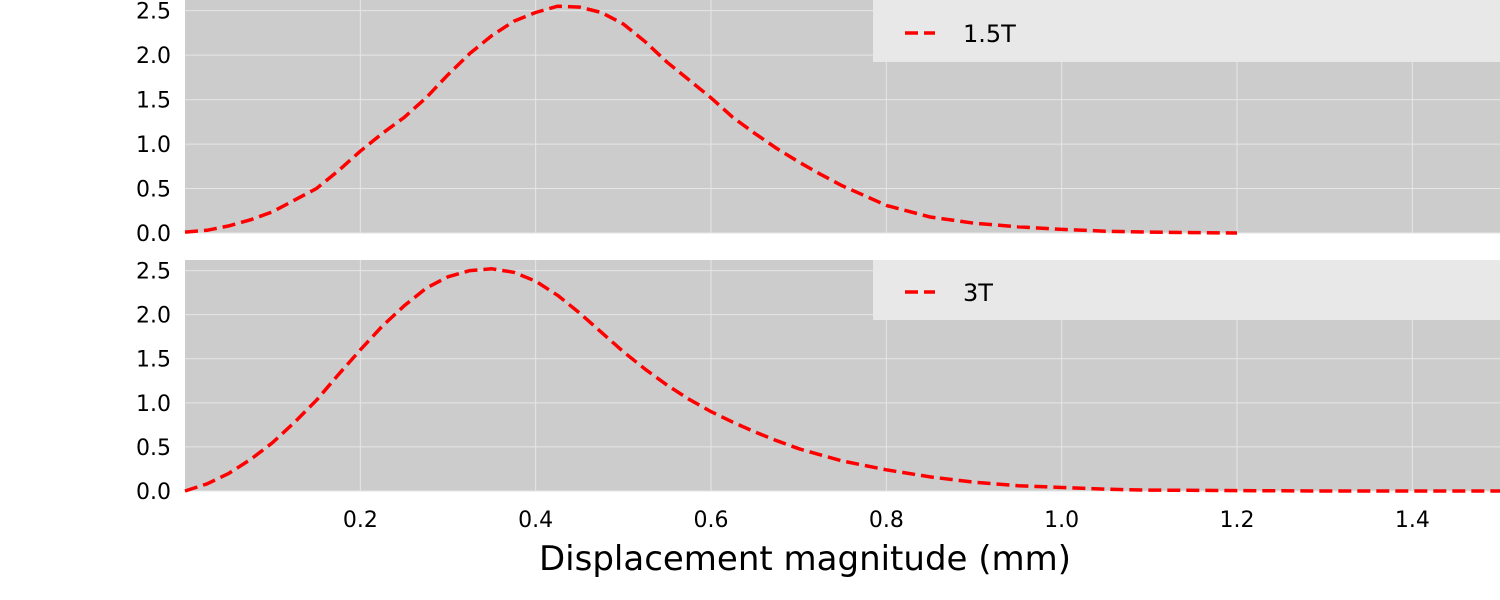 This screenshot has height=600, width=1500. What do you see at coordinates (711, 520) in the screenshot?
I see `x-tick-label: 0.6` at bounding box center [711, 520].